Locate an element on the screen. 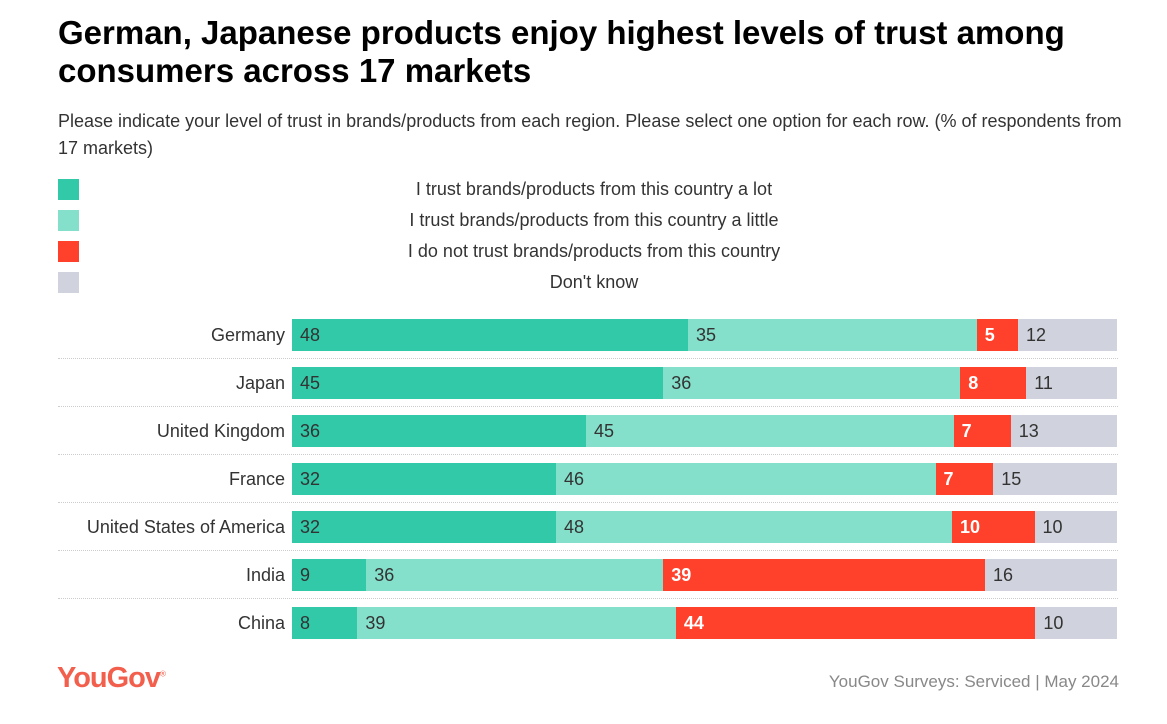  bar-row: Germany 48 35 5 12 is located at coordinates (588, 335).